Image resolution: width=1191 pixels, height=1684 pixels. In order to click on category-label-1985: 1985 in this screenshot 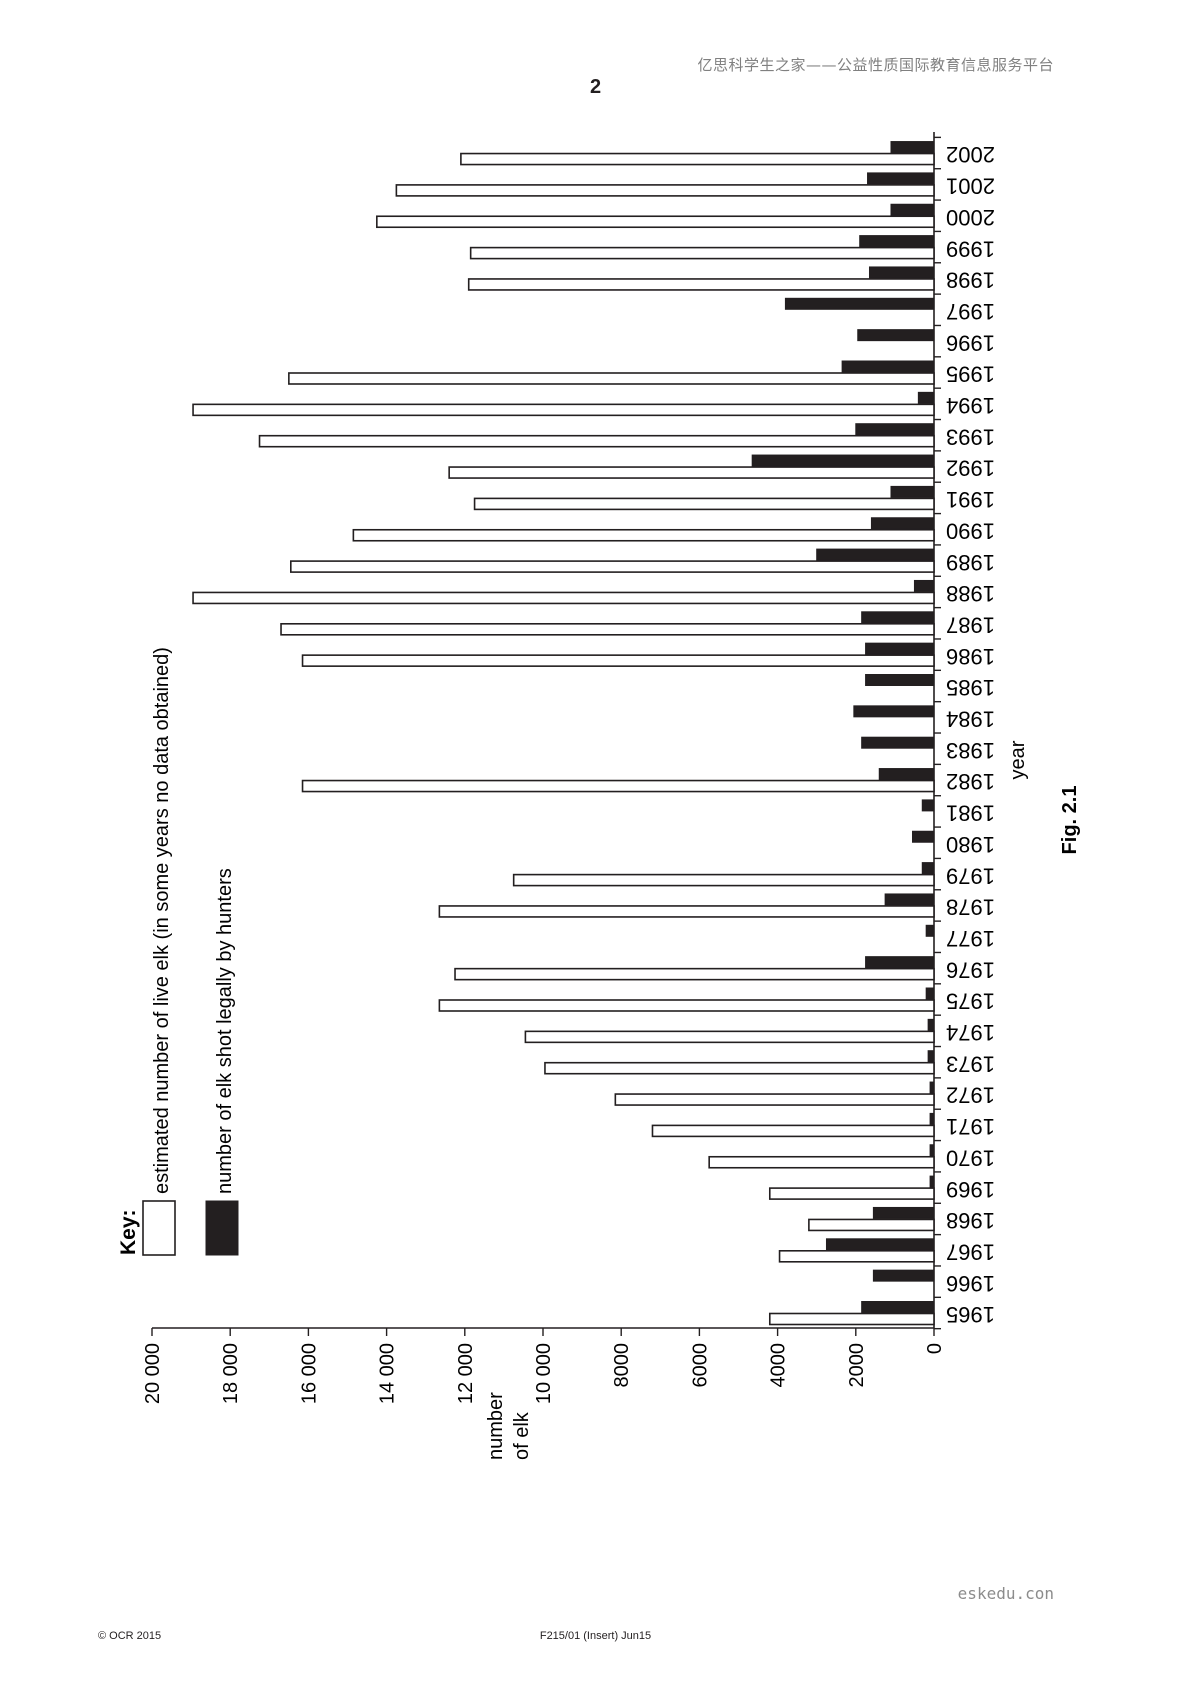, I will do `click(970, 687)`.